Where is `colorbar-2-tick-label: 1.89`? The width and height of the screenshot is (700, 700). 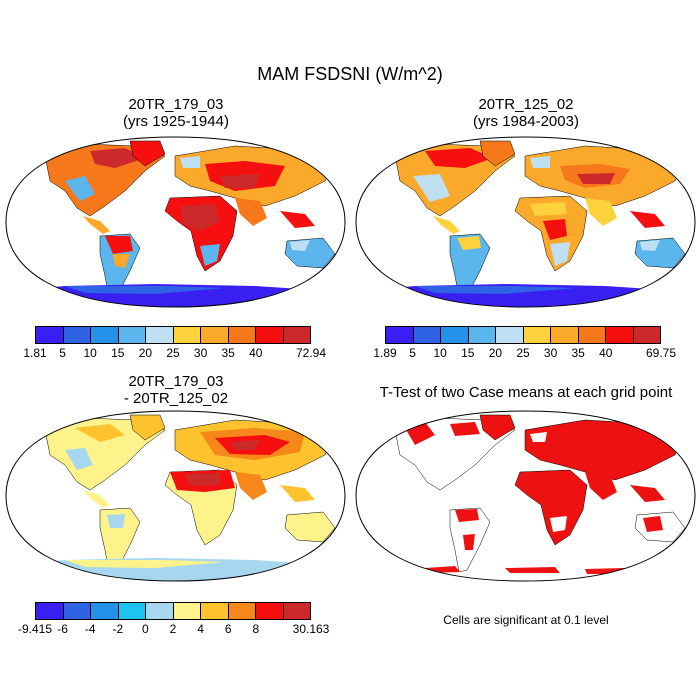
colorbar-2-tick-label: 1.89 is located at coordinates (385, 353).